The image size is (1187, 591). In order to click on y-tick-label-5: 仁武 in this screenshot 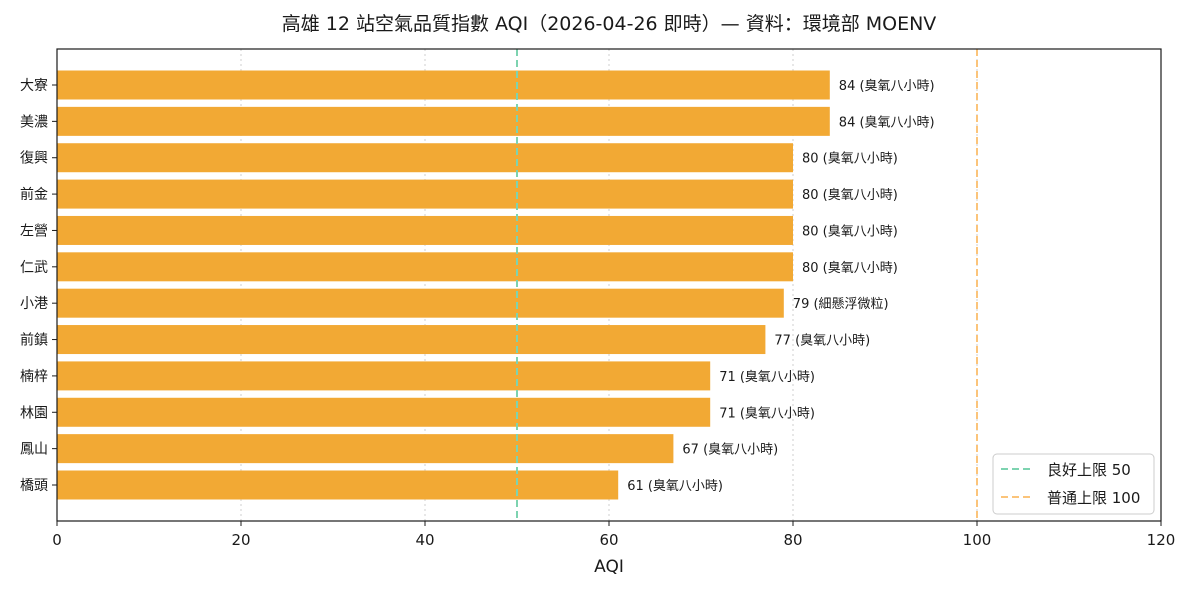, I will do `click(34, 268)`.